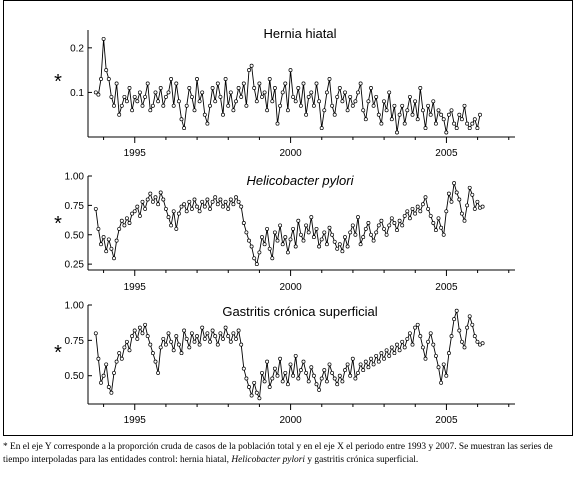 This screenshot has width=577, height=478. I want to click on panel-3-y-tick-label: 1.00, so click(75, 306).